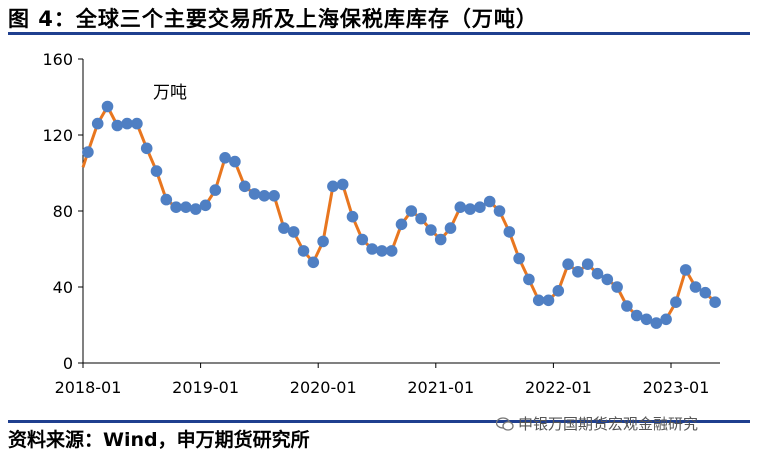 Image resolution: width=758 pixels, height=459 pixels. What do you see at coordinates (63, 287) in the screenshot?
I see `y-tick-label: 40` at bounding box center [63, 287].